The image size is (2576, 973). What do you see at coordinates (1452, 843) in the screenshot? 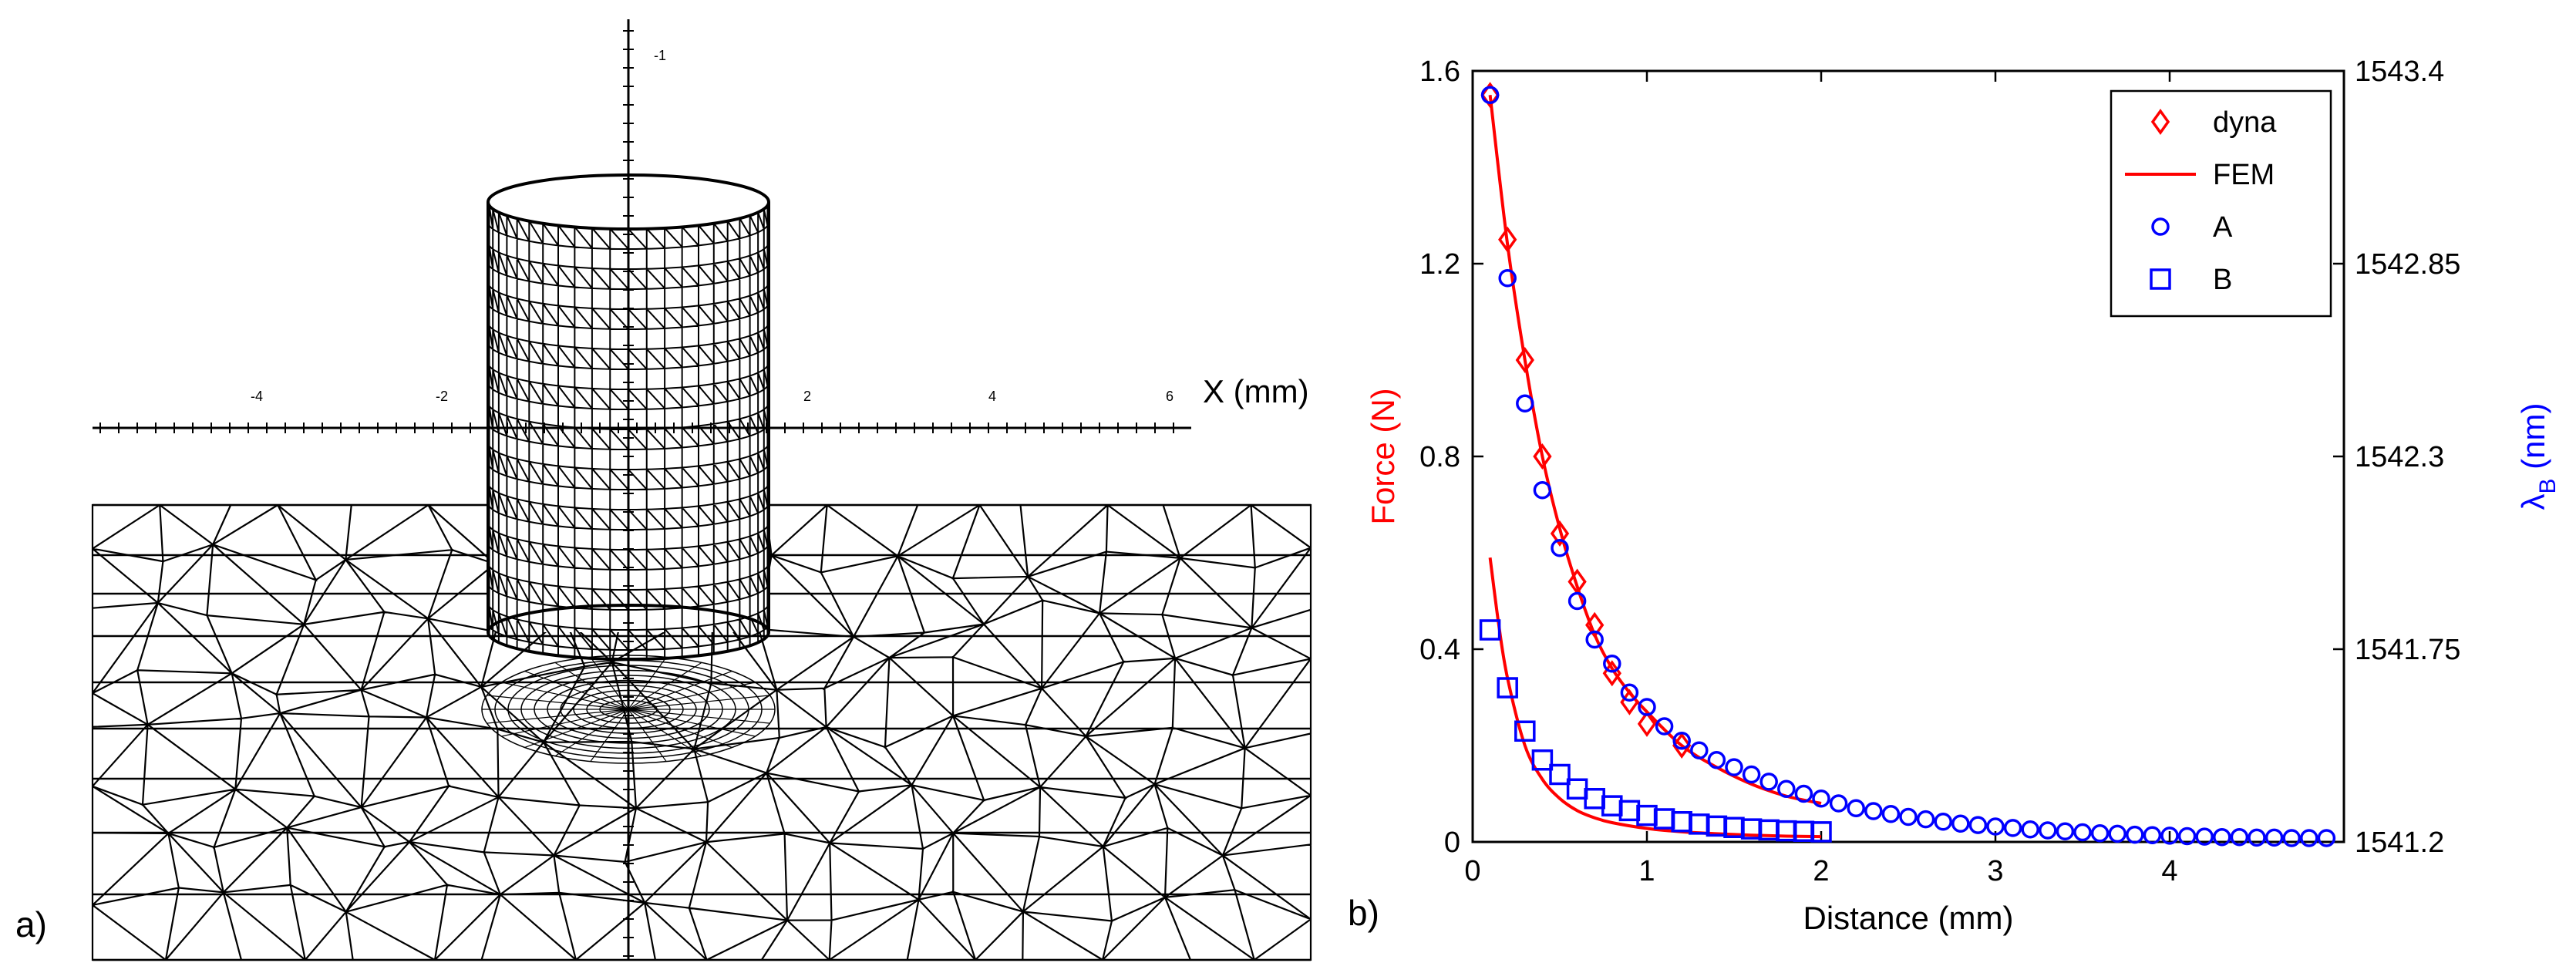
I see `y-left-tick-label: 0` at bounding box center [1452, 843].